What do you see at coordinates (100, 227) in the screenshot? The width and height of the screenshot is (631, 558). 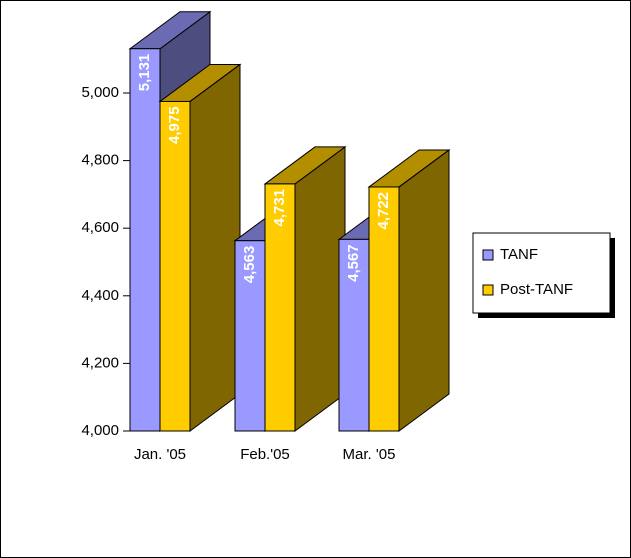 I see `y-tick-label: 4,600` at bounding box center [100, 227].